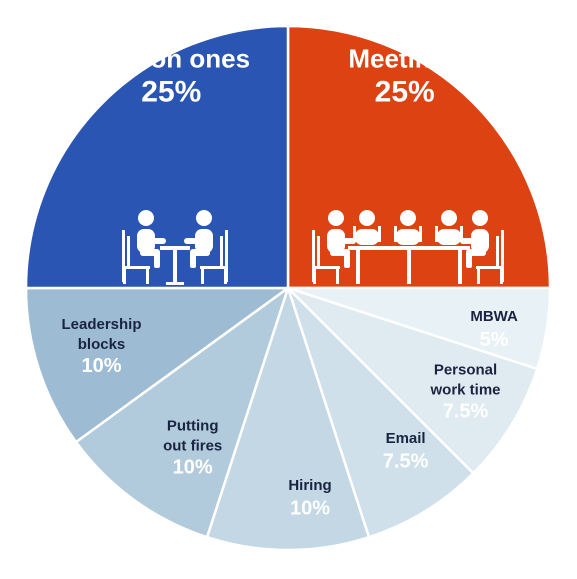  What do you see at coordinates (101, 366) in the screenshot?
I see `slice-value-leadership-blocks: 10%` at bounding box center [101, 366].